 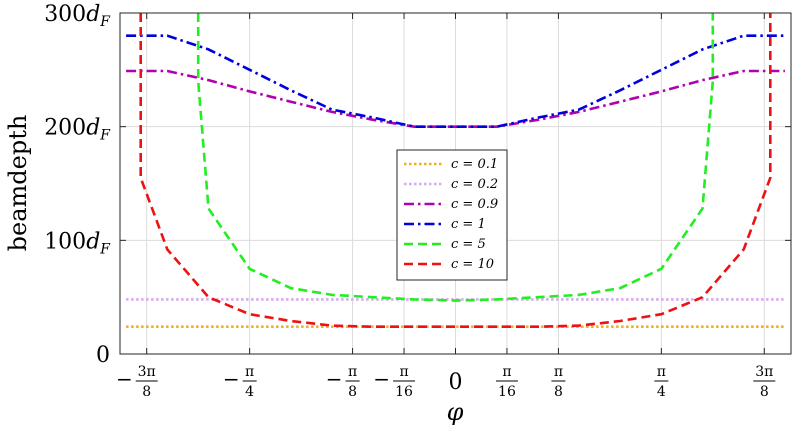 I want to click on y-tick-label: 300dF, so click(x=77, y=16).